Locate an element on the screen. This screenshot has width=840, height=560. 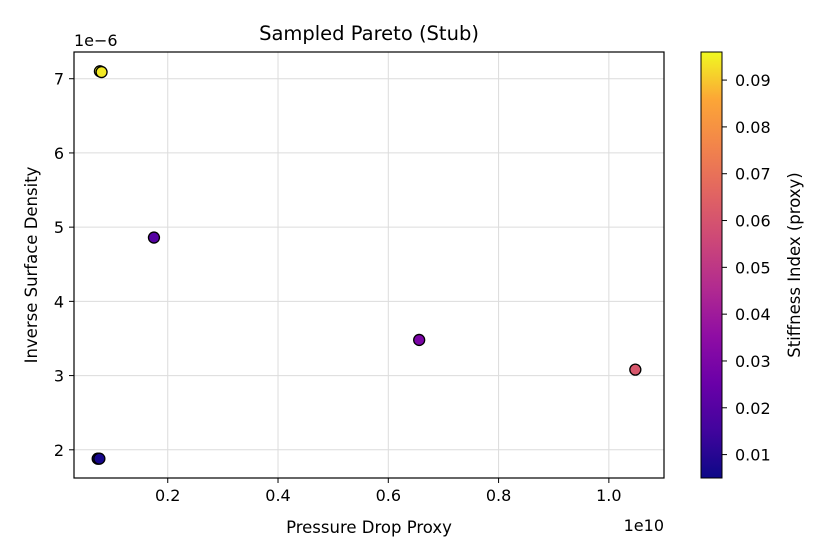
x-offset-label: 1e10 is located at coordinates (644, 525).